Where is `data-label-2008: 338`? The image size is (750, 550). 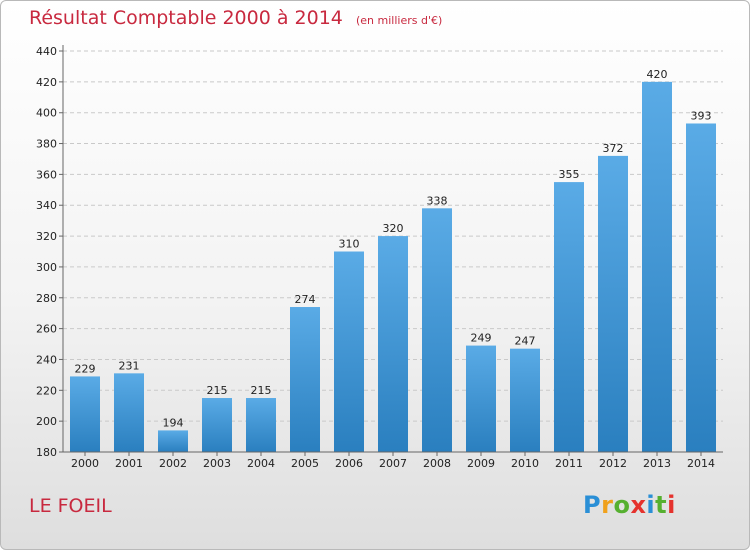 data-label-2008: 338 is located at coordinates (437, 200).